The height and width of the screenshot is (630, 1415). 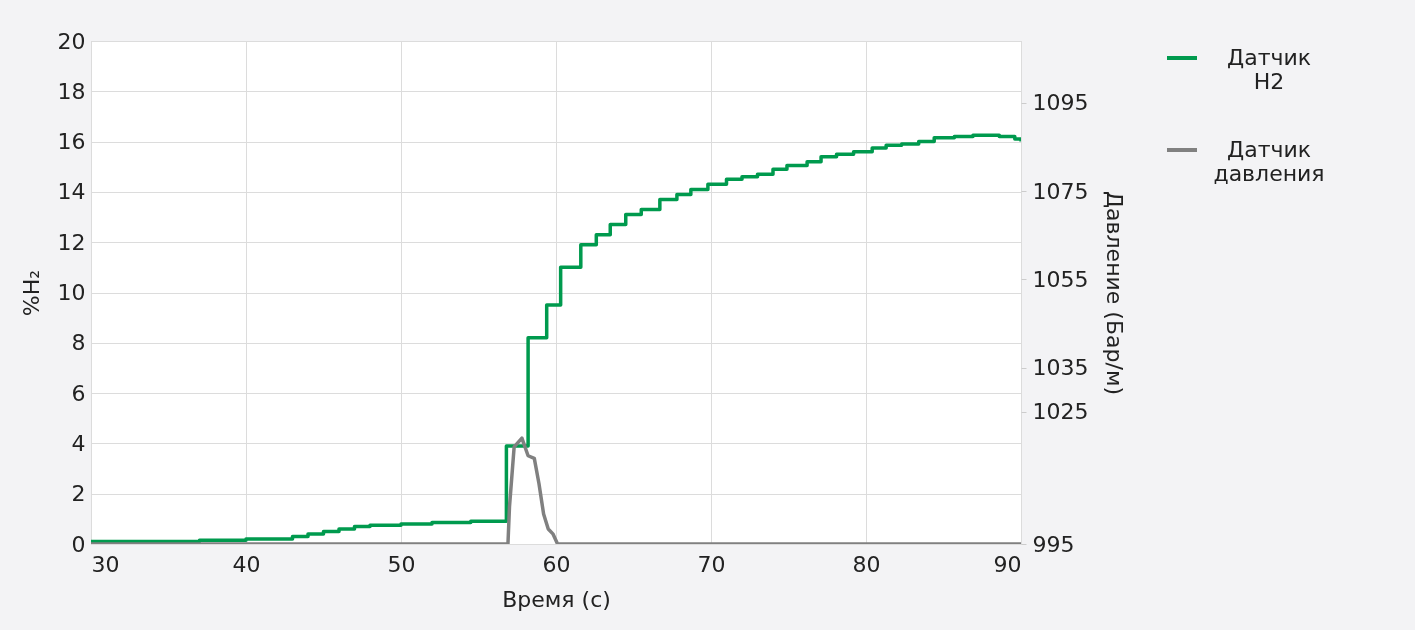 What do you see at coordinates (1060, 191) in the screenshot?
I see `y2-tick-label: 1075` at bounding box center [1060, 191].